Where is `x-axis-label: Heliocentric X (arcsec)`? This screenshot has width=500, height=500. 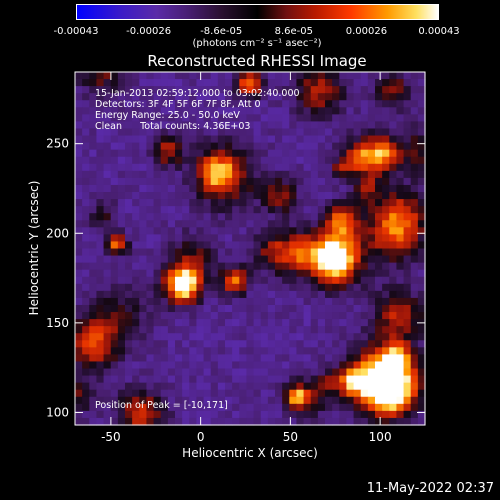 x-axis-label: Heliocentric X (arcsec) is located at coordinates (250, 453).